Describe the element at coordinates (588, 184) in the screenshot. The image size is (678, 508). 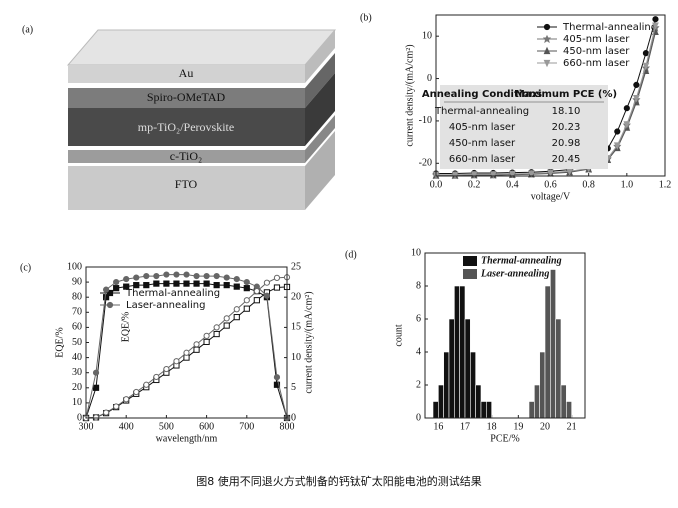
I see `x-tick-label: 0.8` at that location.